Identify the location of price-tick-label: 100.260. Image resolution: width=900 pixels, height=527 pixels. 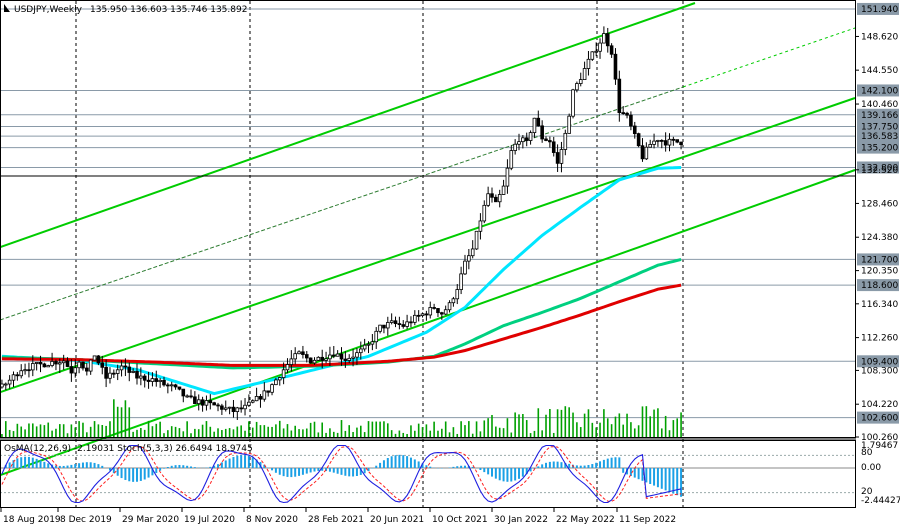
(879, 438).